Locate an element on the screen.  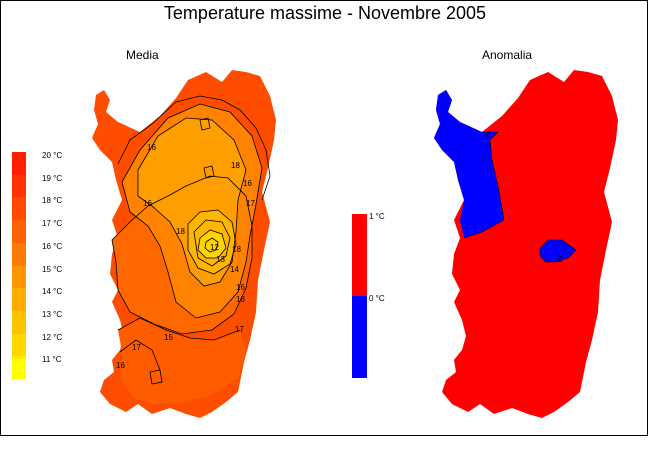
legend-label: 17 °C is located at coordinates (52, 224).